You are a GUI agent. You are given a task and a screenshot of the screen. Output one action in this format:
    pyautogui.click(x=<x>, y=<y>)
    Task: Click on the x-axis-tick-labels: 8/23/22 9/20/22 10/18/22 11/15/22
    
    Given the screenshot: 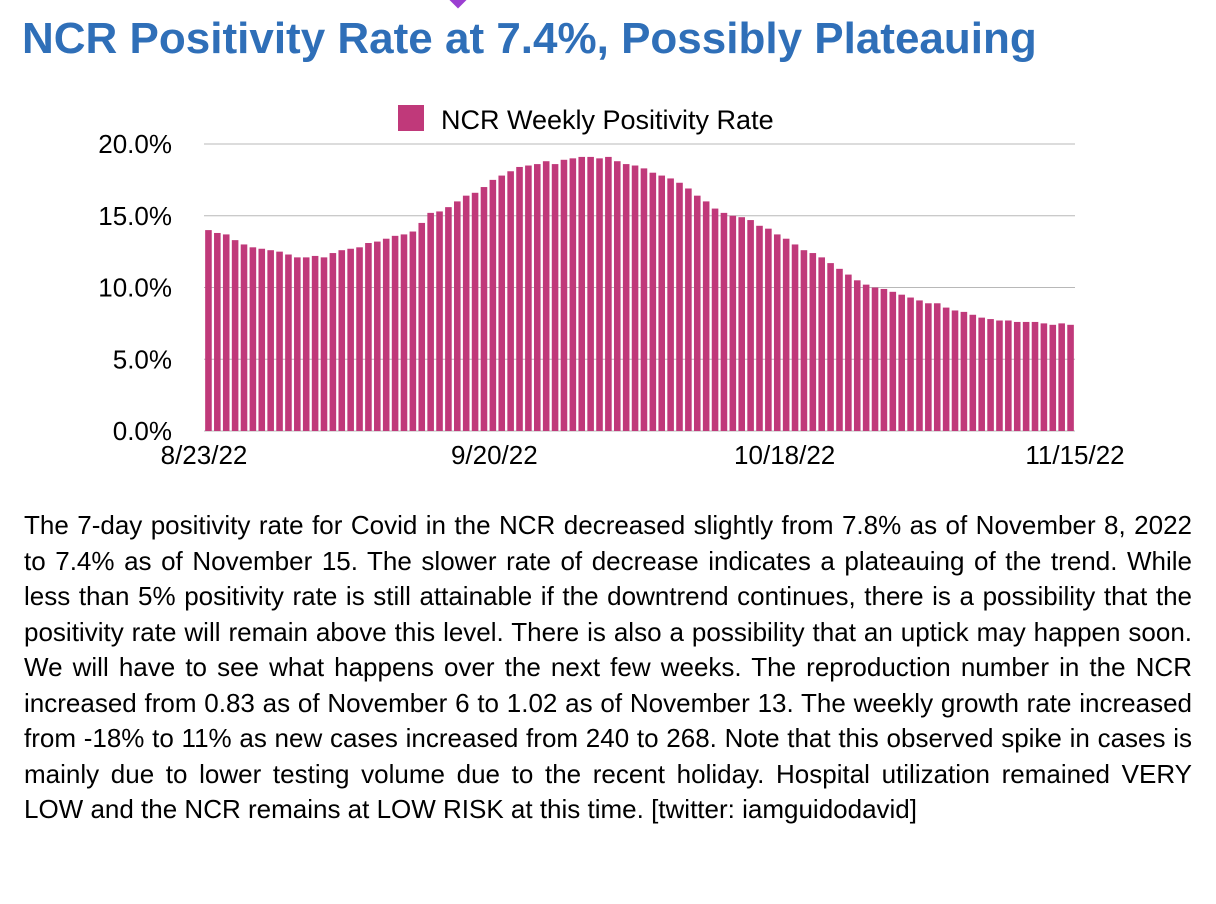 What is the action you would take?
    pyautogui.click(x=643, y=455)
    